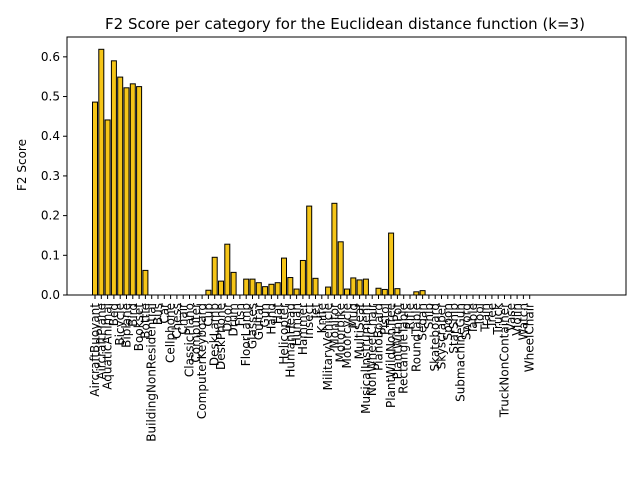  I want to click on bar-Monitor, so click(334, 249).